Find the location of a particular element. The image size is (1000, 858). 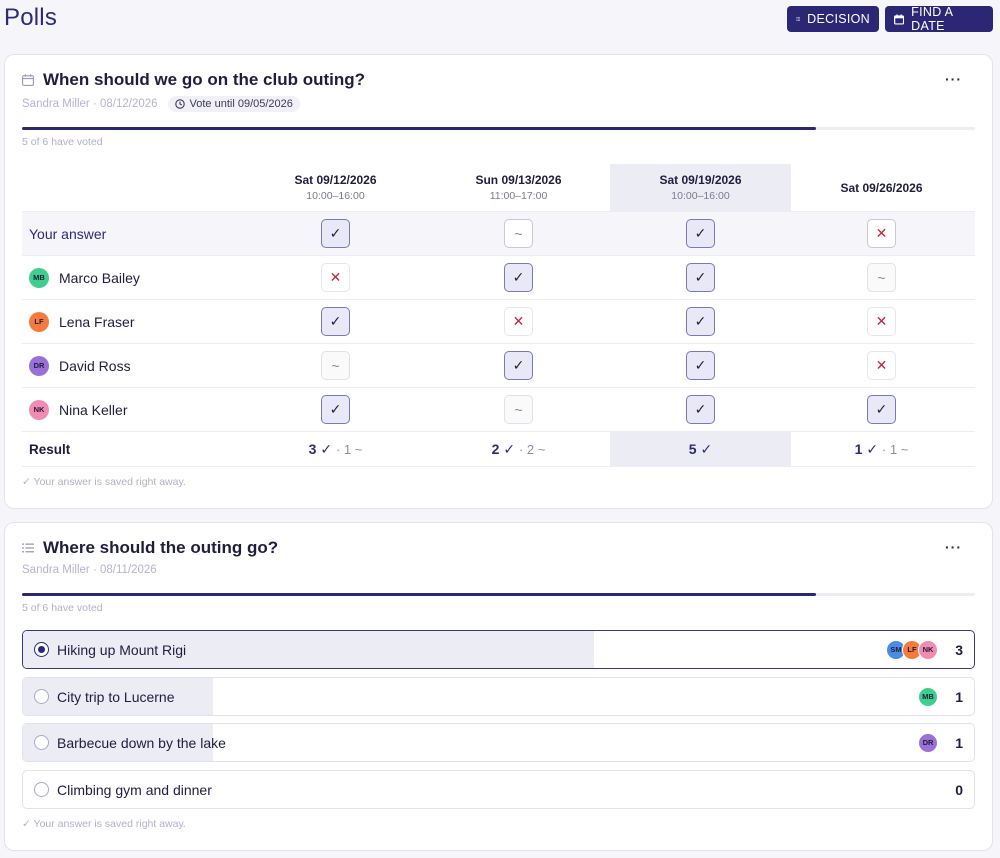

date-column-1: Sat 09/12/2026 10:00–16:00 is located at coordinates (335, 187).